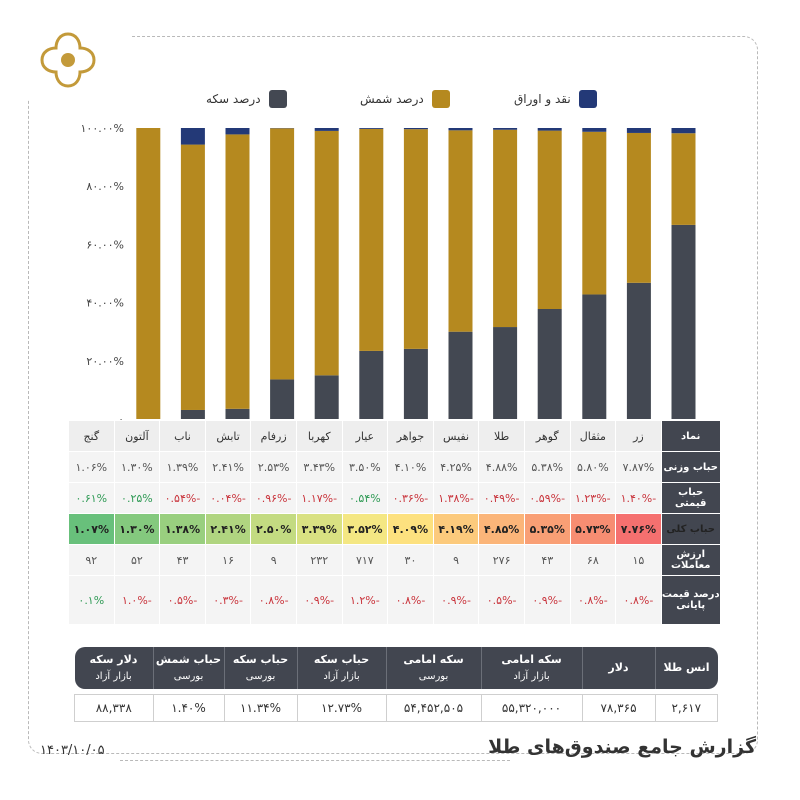  I want to click on fund-name-cell: گنج, so click(91, 436).